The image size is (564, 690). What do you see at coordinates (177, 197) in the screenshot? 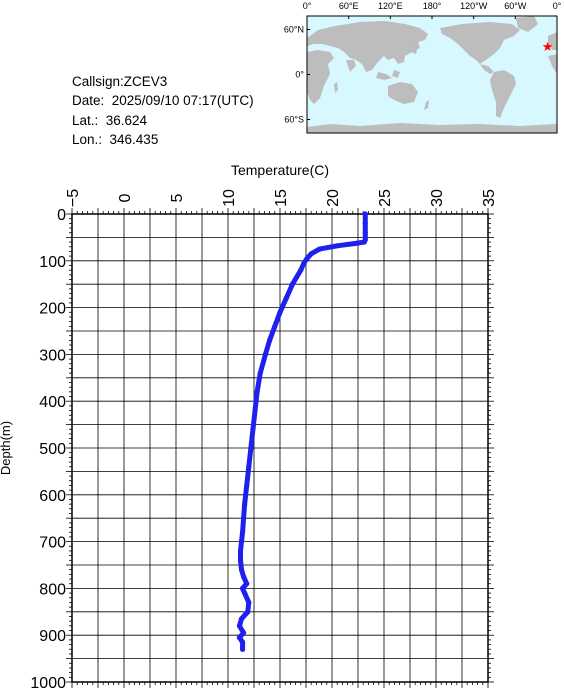
I see `x-tick-label: 5` at bounding box center [177, 197].